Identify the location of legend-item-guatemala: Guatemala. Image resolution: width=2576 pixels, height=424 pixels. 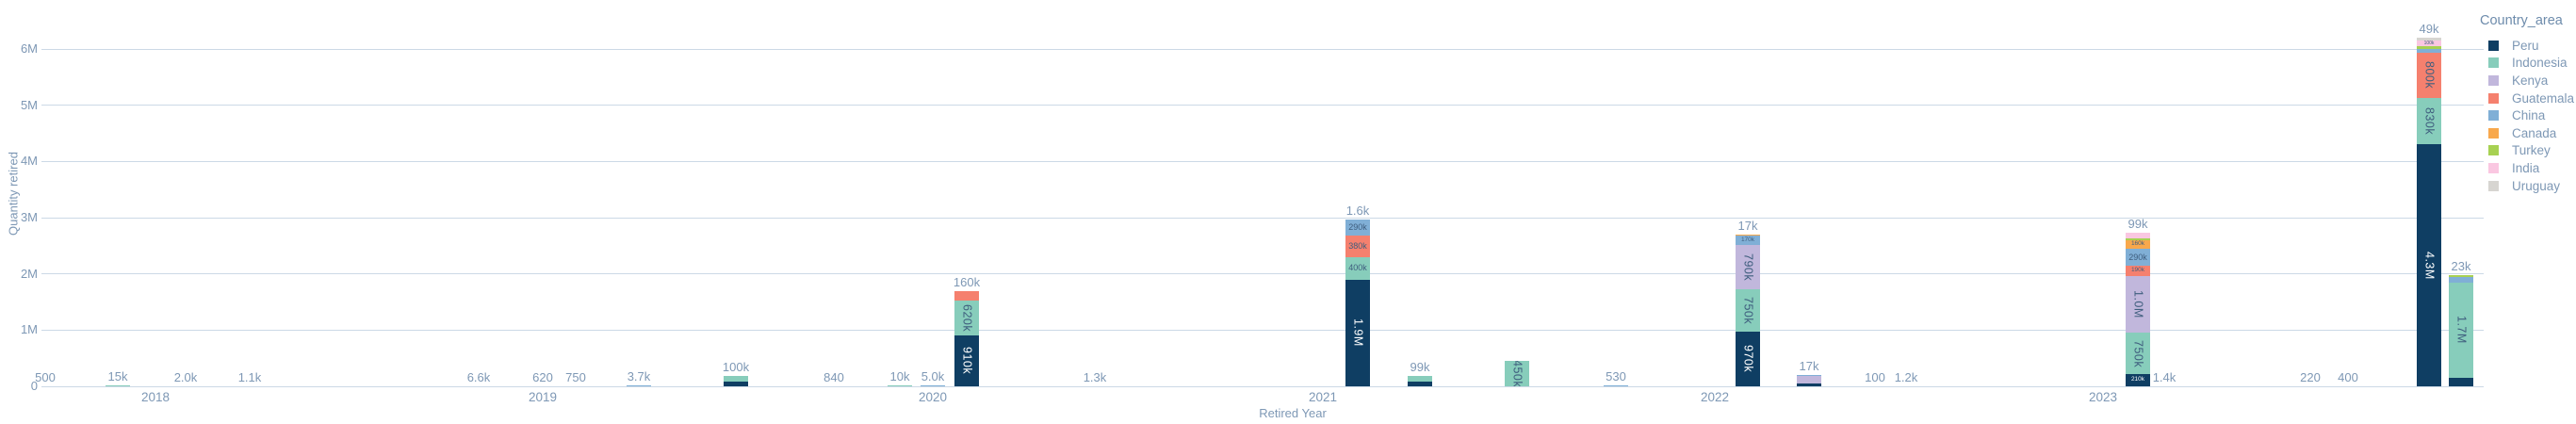
(2528, 98).